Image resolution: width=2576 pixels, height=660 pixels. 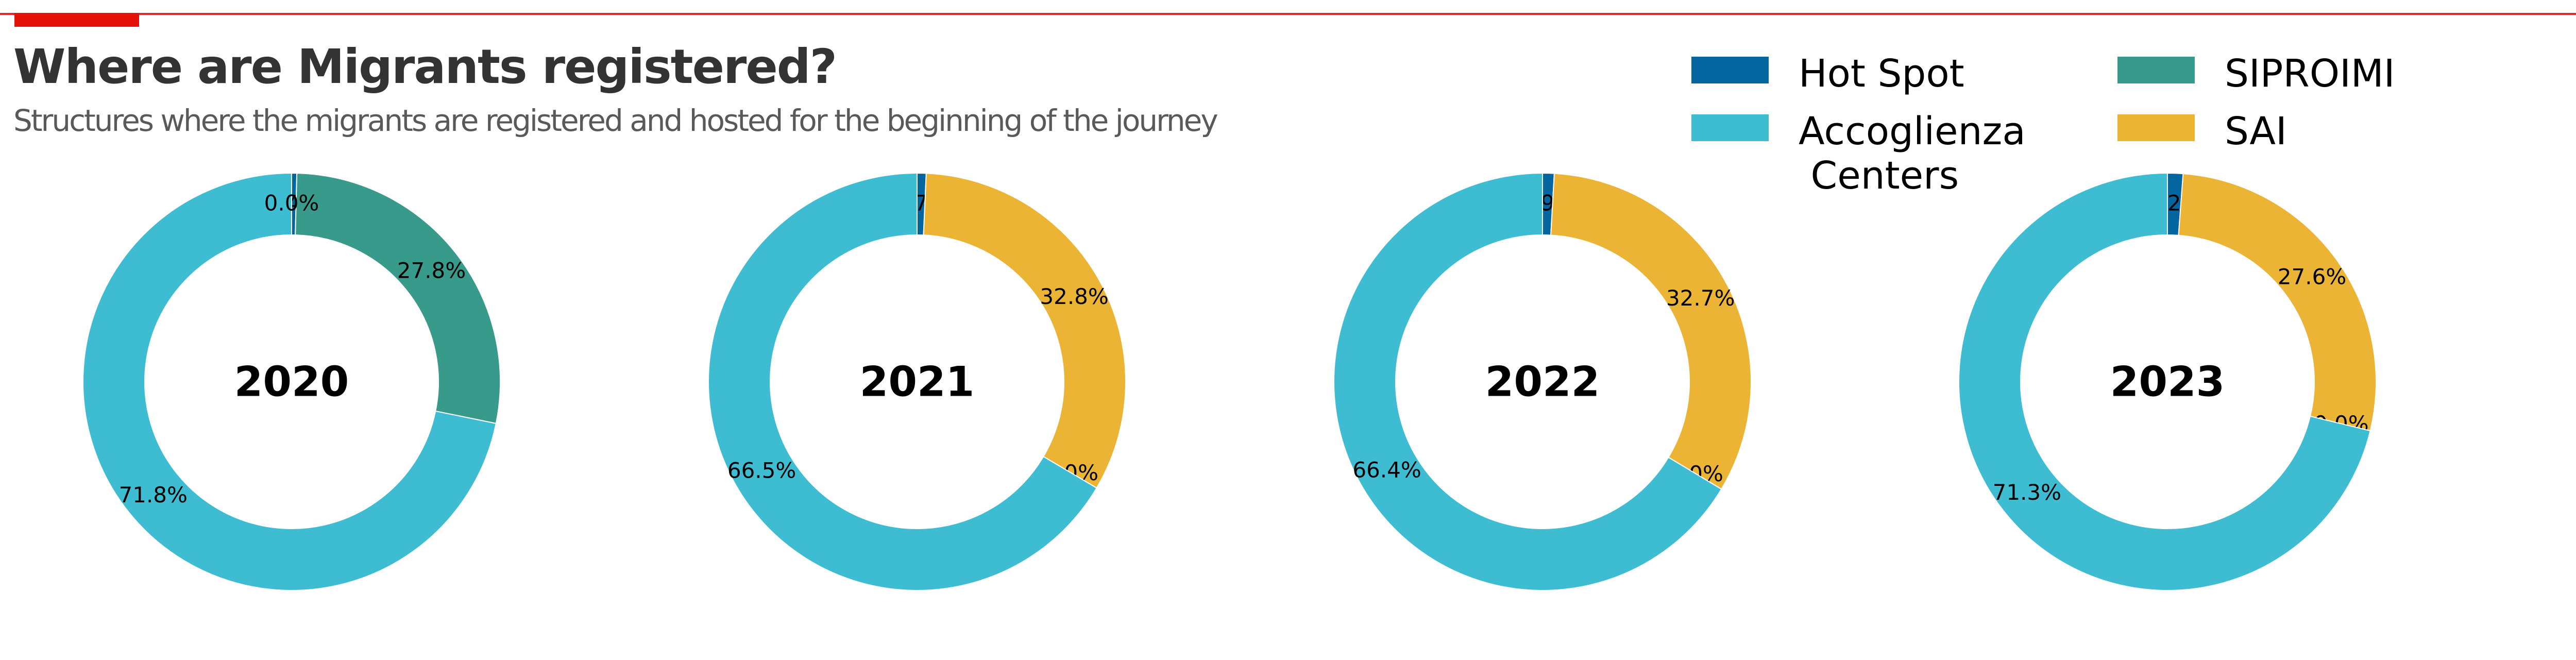 What do you see at coordinates (76, 20) in the screenshot?
I see `brand-accent-bar` at bounding box center [76, 20].